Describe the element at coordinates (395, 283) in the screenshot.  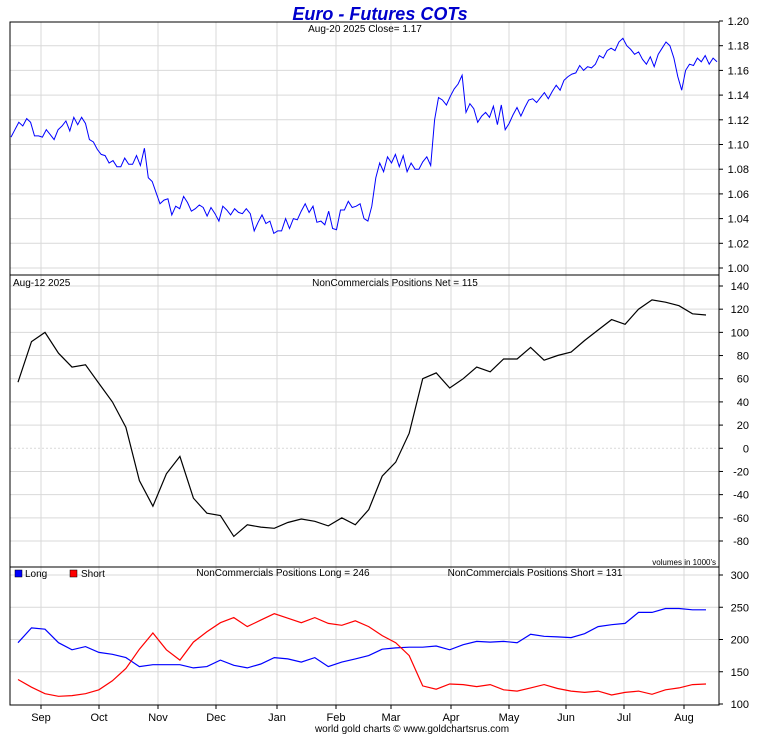
I see `net-title: NonCommercials Positions Net = 115` at that location.